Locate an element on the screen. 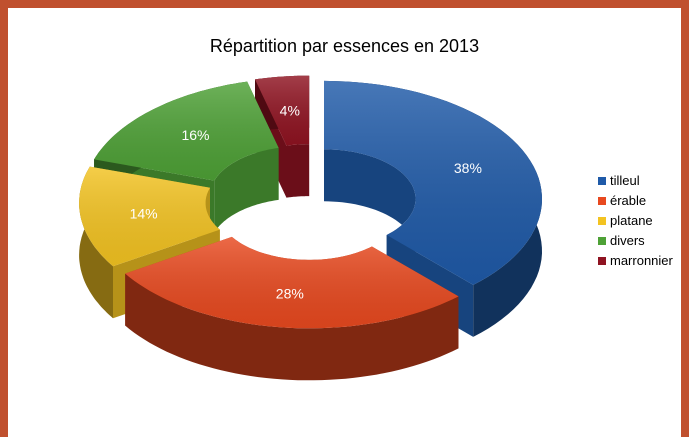 The image size is (689, 437). legend-item-platane: platane is located at coordinates (635, 221).